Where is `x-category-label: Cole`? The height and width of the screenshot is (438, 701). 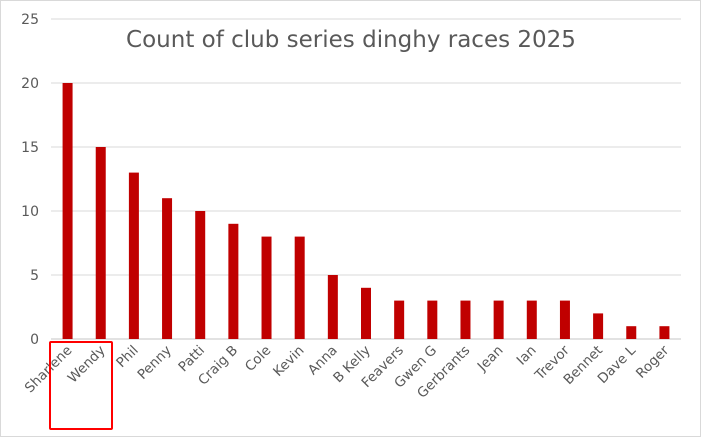
x-category-label: Cole is located at coordinates (258, 359).